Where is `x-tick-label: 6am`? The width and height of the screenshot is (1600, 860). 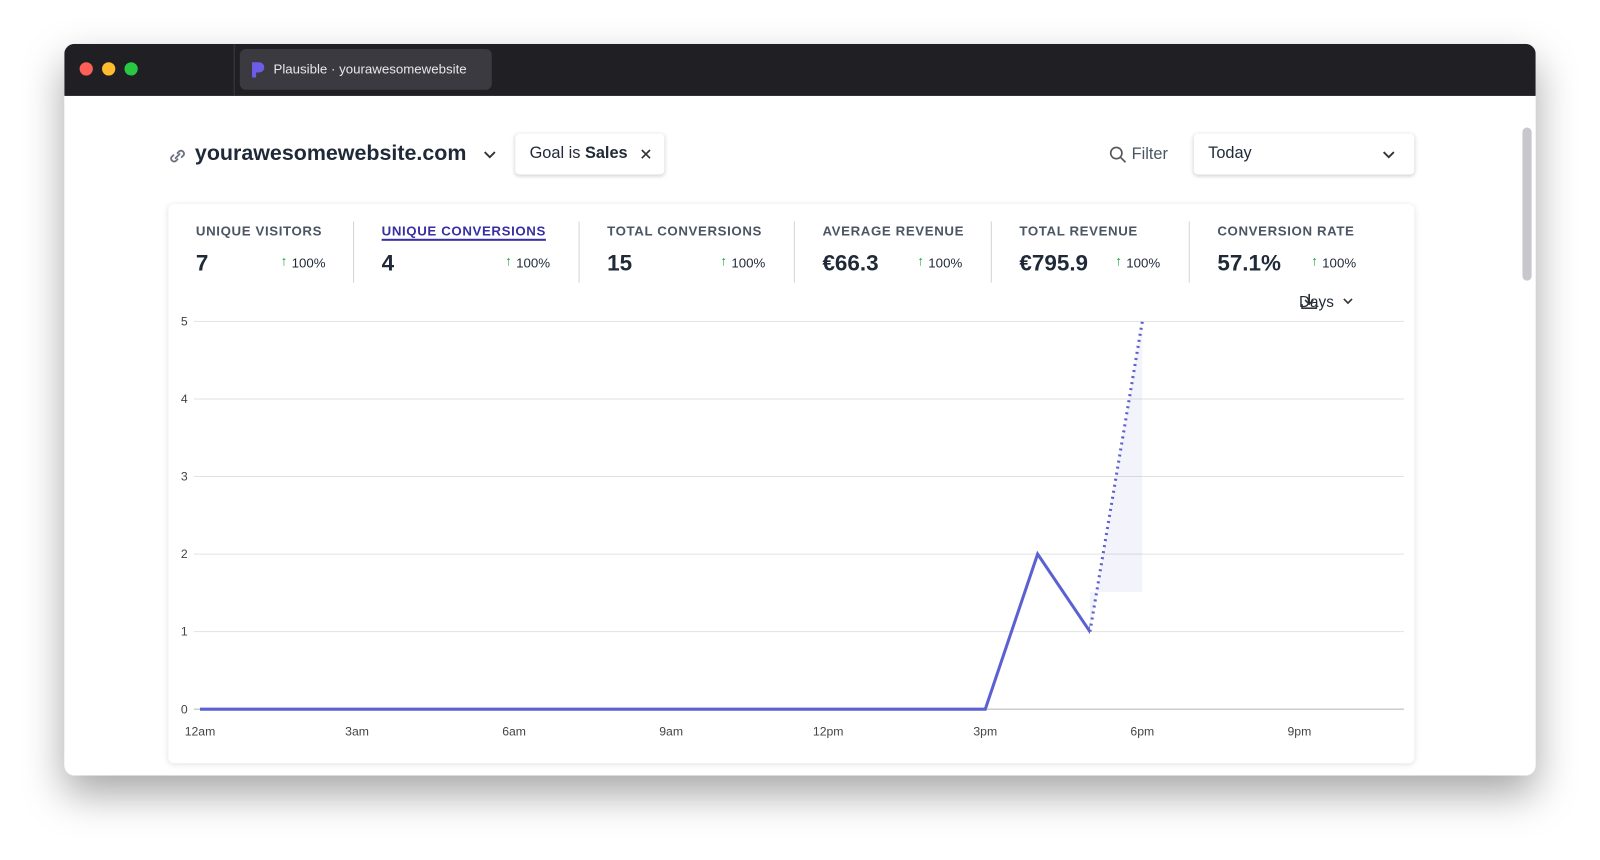 x-tick-label: 6am is located at coordinates (514, 732).